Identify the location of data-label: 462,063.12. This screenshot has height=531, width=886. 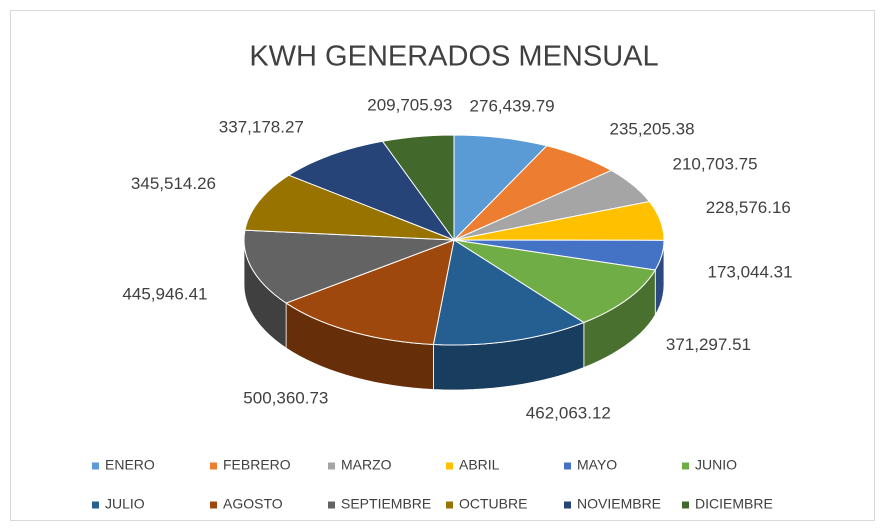
(568, 413).